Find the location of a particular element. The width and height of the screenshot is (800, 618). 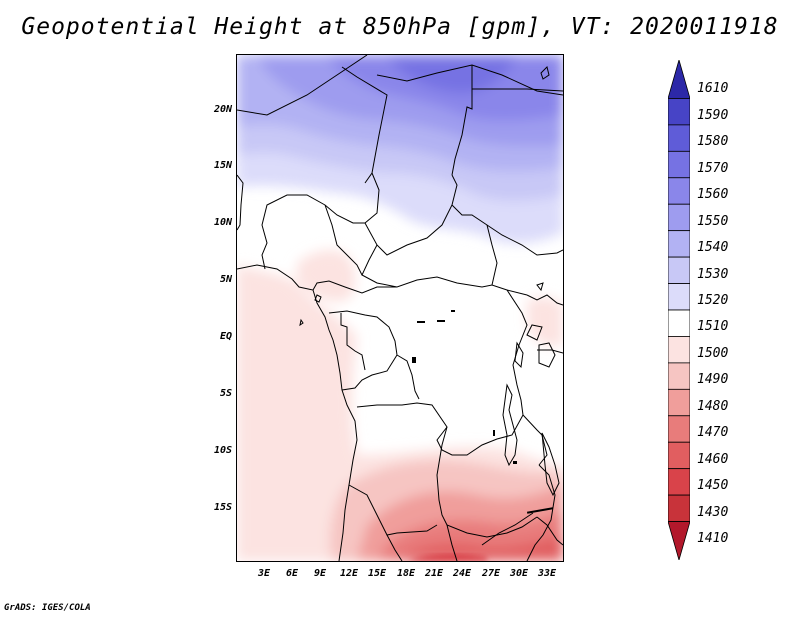

lon-label: 9E is located at coordinates (320, 573).